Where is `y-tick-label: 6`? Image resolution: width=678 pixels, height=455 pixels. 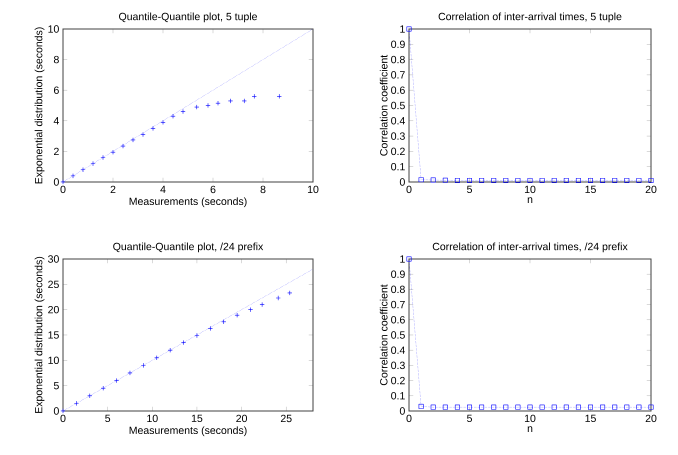
y-tick-label: 6 is located at coordinates (56, 90).